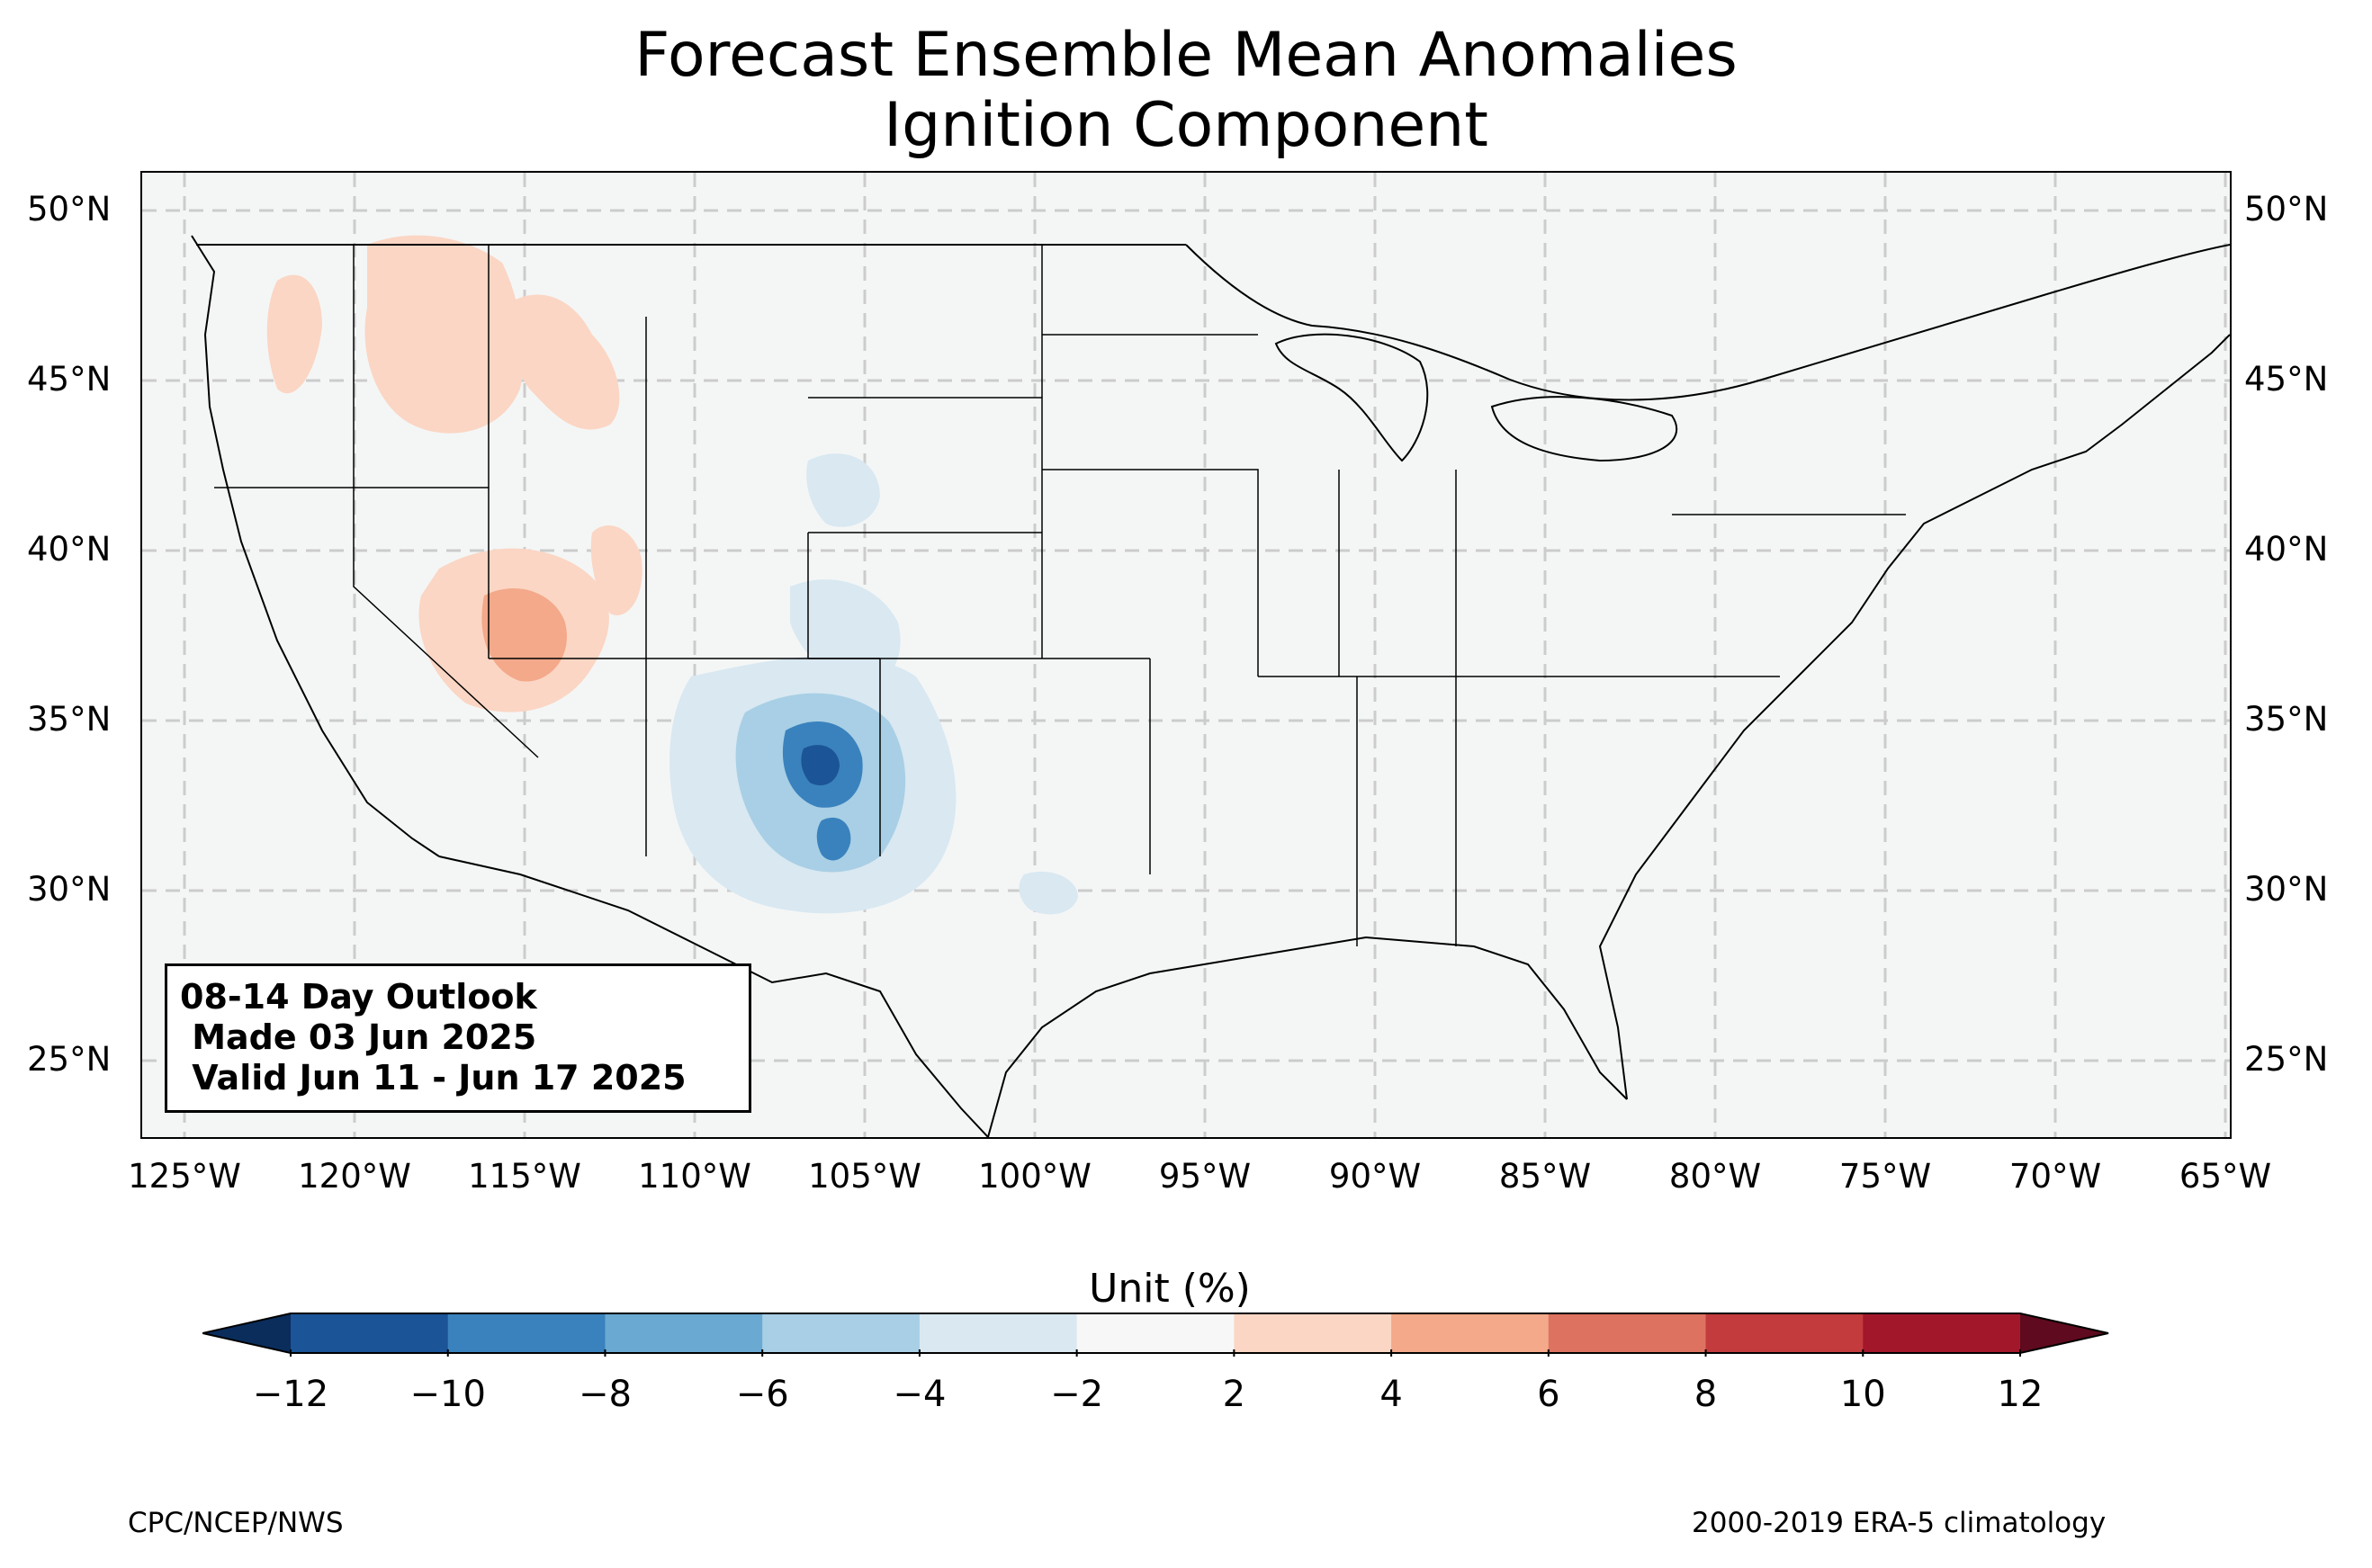 Image resolution: width=2372 pixels, height=1568 pixels. I want to click on colorbar-tick-label: −8, so click(605, 1394).